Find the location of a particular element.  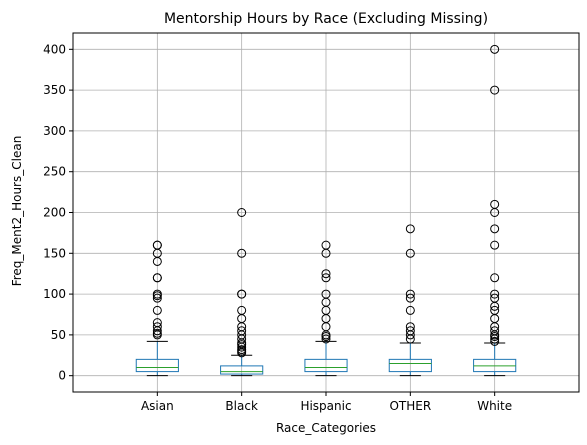

y-tick-label: 300 is located at coordinates (54, 131).